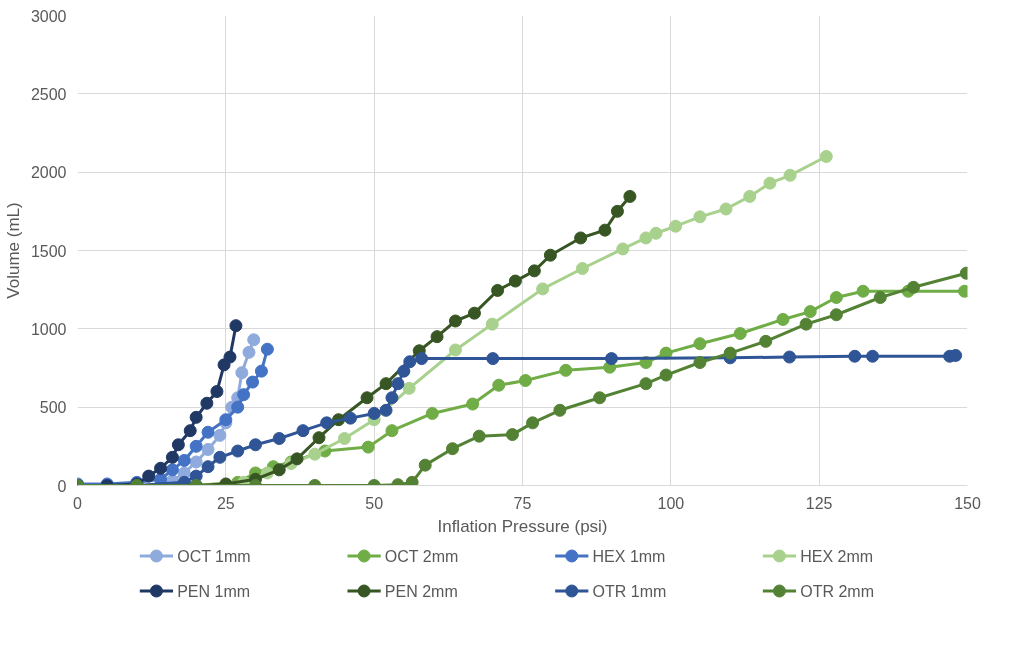 The width and height of the screenshot is (1028, 666). What do you see at coordinates (214, 556) in the screenshot?
I see `legend-label: OCT 1mm` at bounding box center [214, 556].